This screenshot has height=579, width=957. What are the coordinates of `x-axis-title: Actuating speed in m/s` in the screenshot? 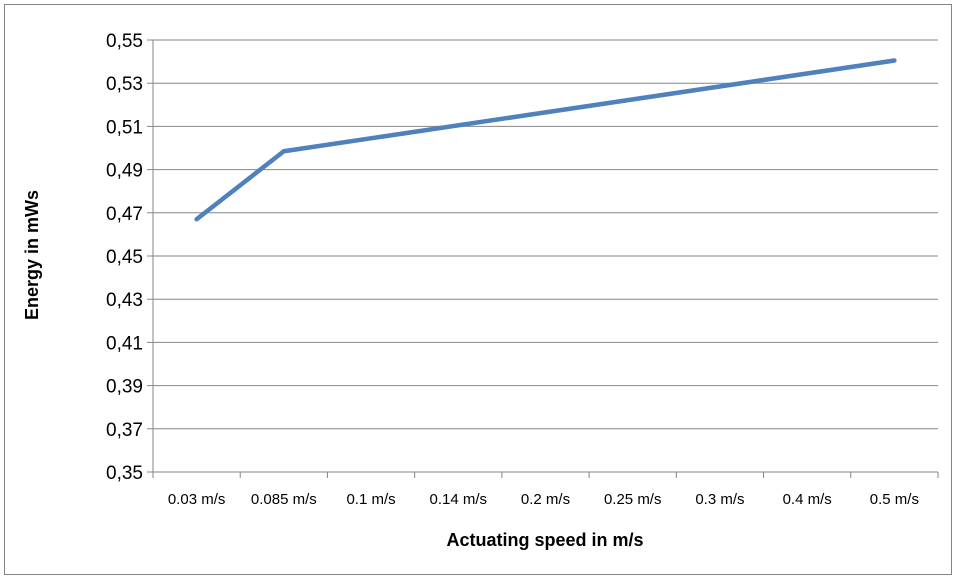 It's located at (544, 540).